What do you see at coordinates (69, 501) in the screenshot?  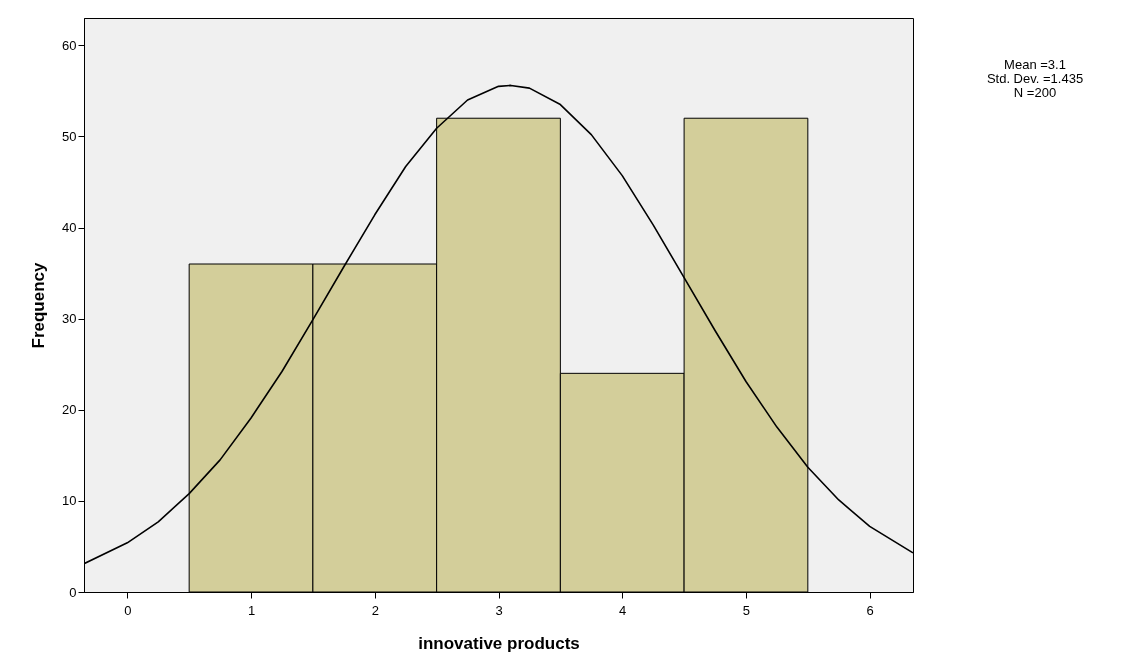 I see `y-tick-label: 10` at bounding box center [69, 501].